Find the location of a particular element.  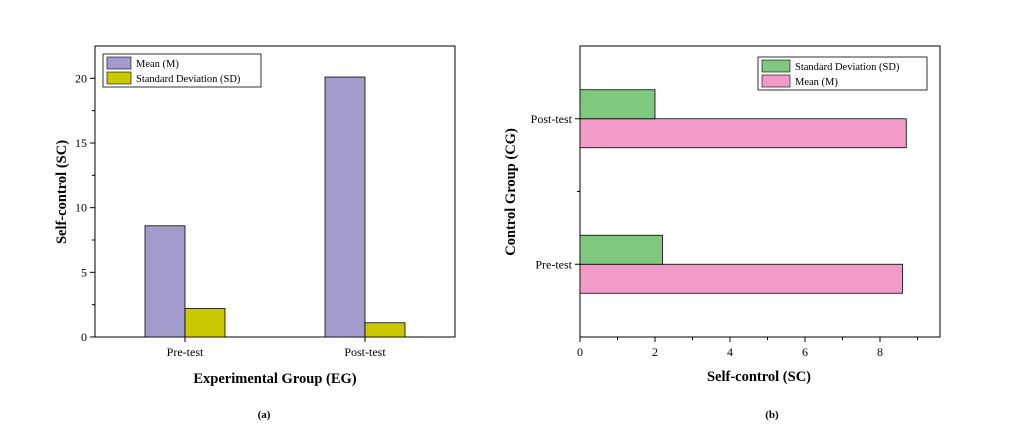

chart-b-bar-sd-post-test is located at coordinates (617, 104).